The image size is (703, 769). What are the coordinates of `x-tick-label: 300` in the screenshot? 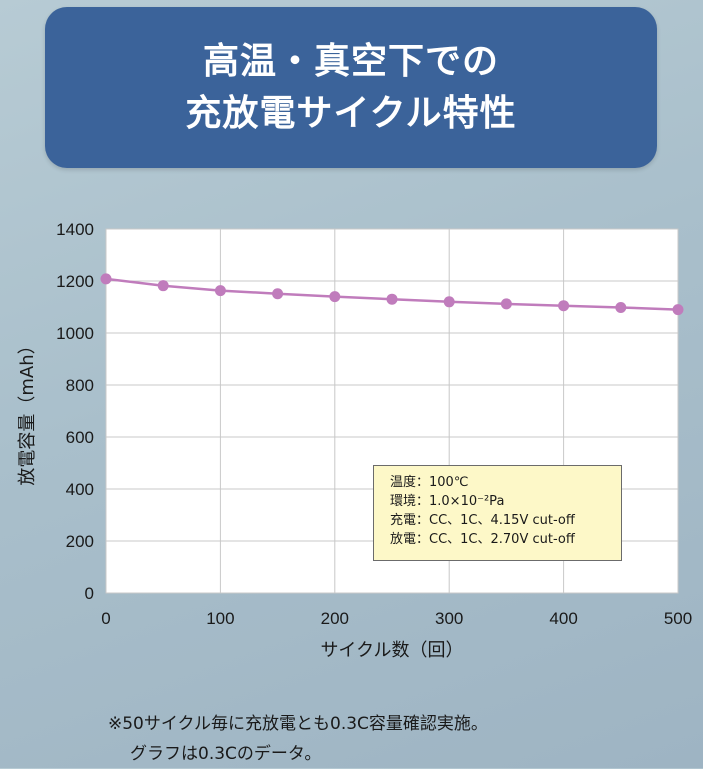 It's located at (449, 618).